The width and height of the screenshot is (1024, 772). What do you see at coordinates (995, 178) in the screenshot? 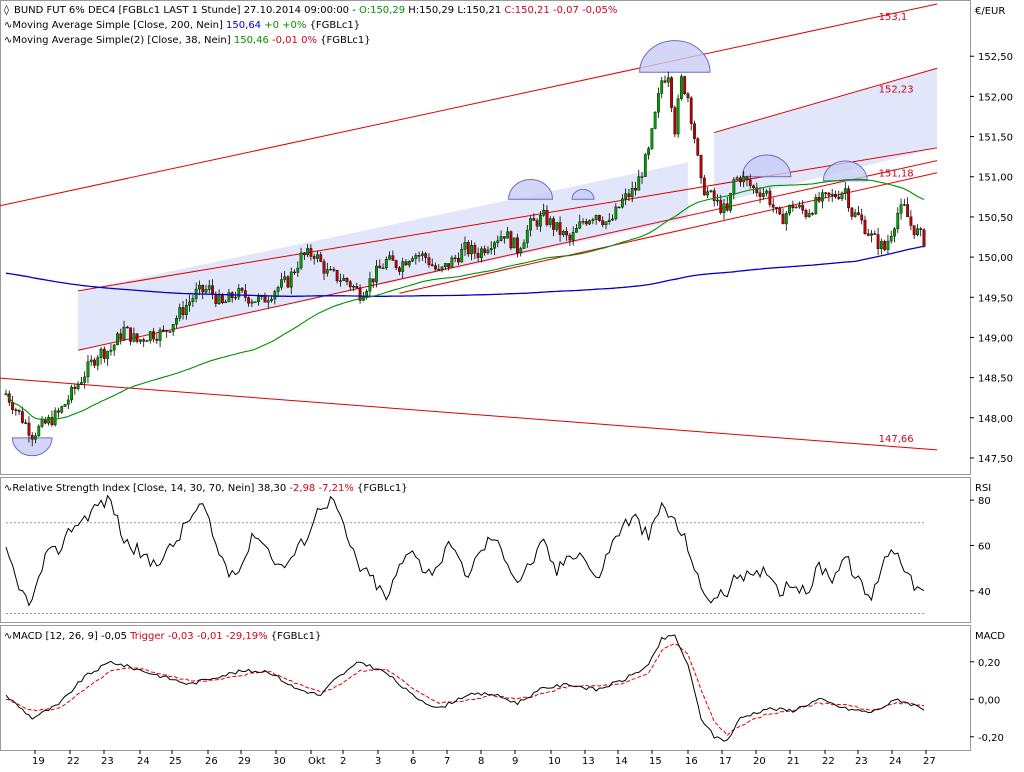
I see `price-tick-label: 151,00` at bounding box center [995, 178].